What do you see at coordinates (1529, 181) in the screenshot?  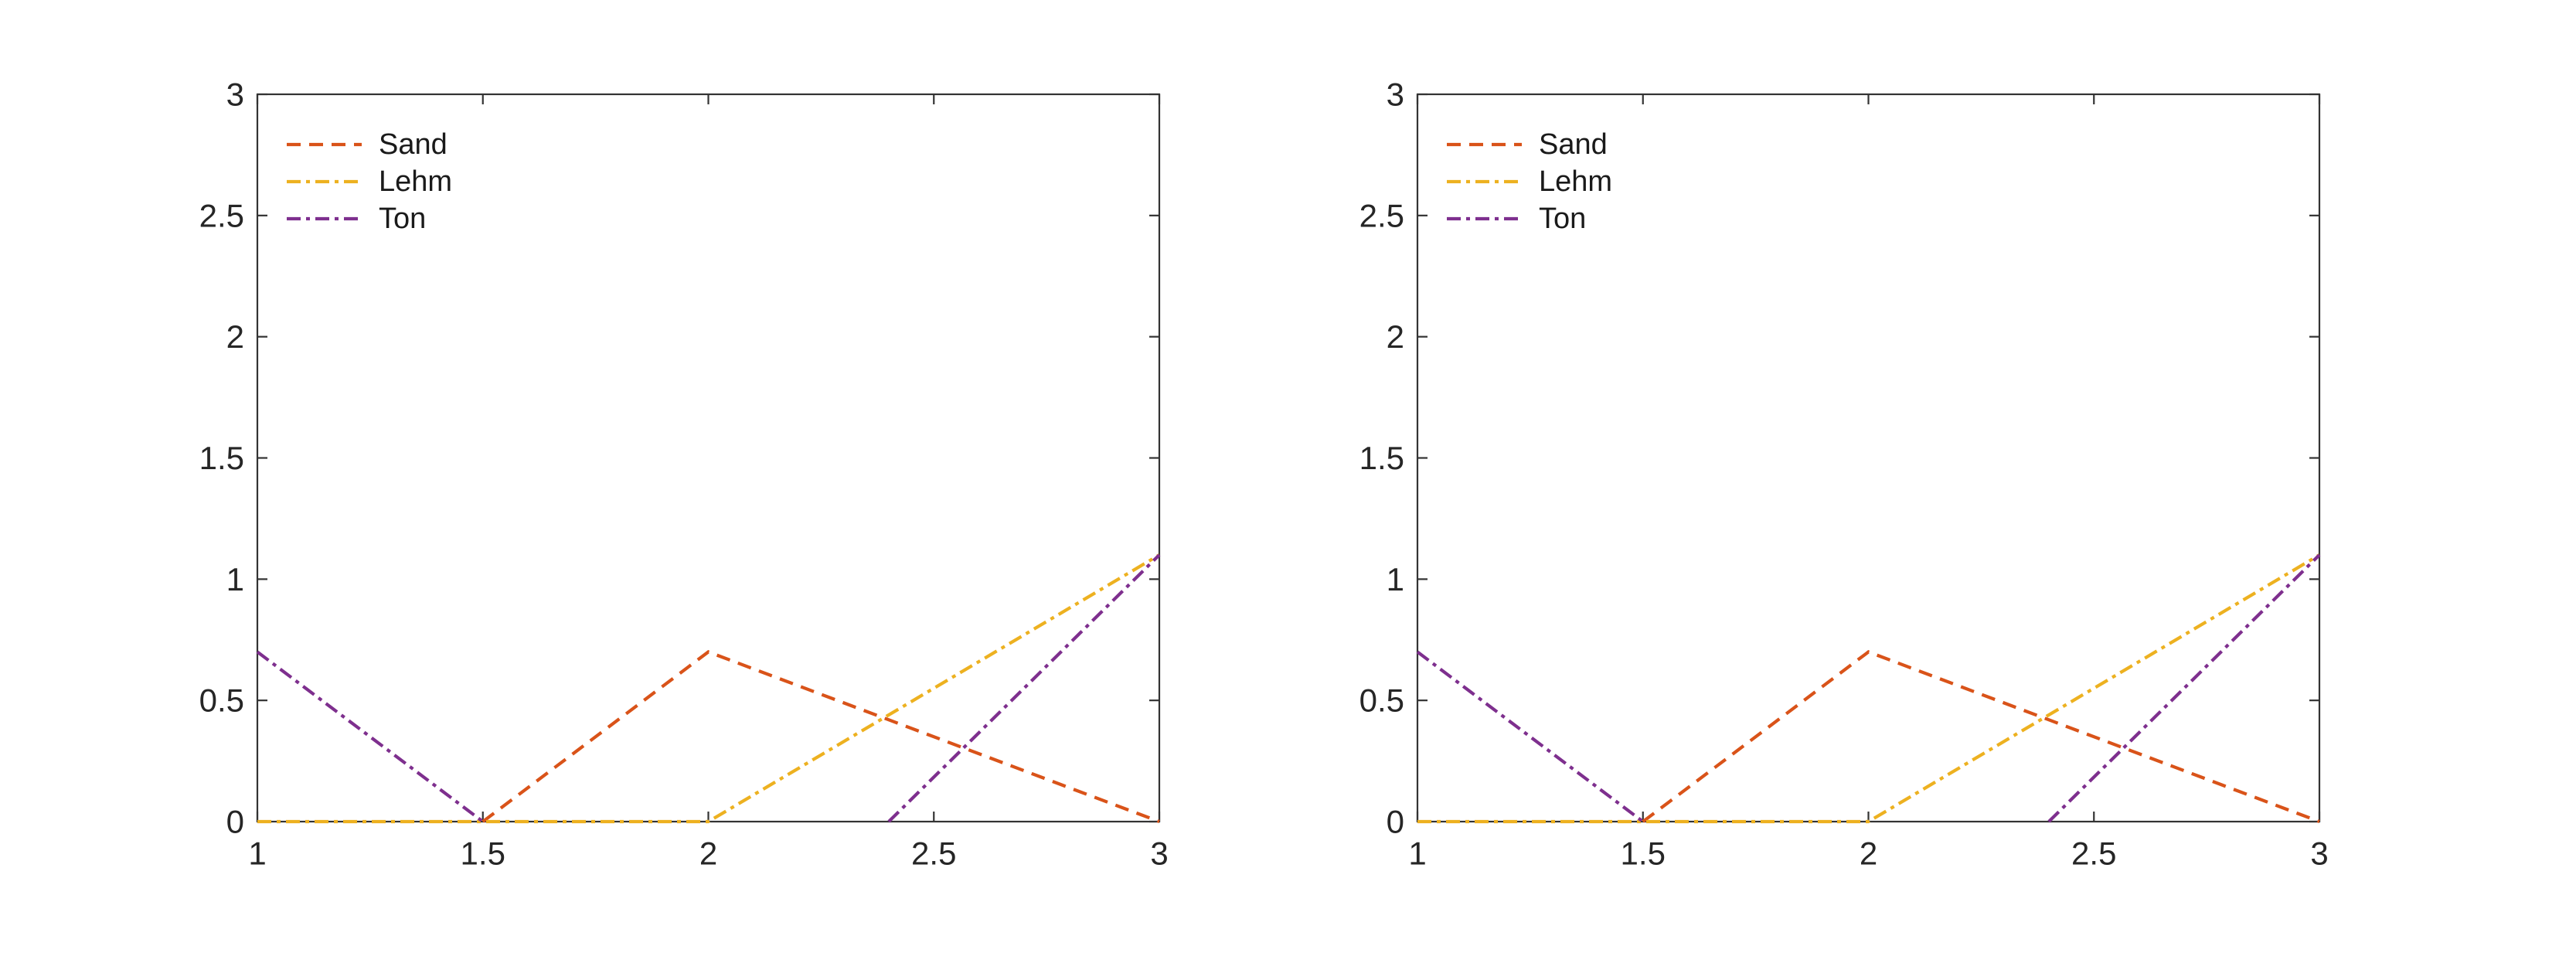 I see `right-legend: Sand Lehm Ton` at bounding box center [1529, 181].